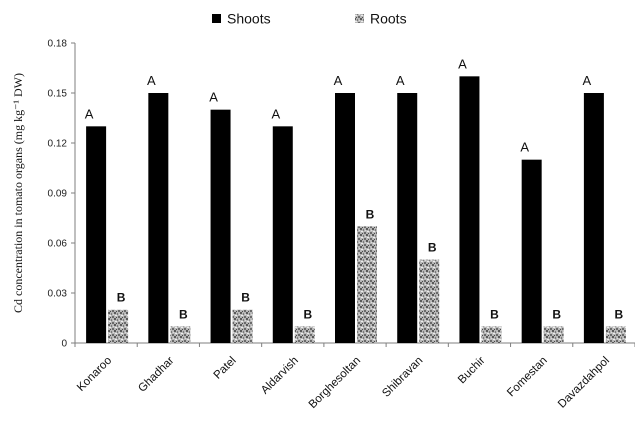 This screenshot has width=635, height=430. What do you see at coordinates (335, 383) in the screenshot?
I see `x-category-label: Borghesoltan` at bounding box center [335, 383].